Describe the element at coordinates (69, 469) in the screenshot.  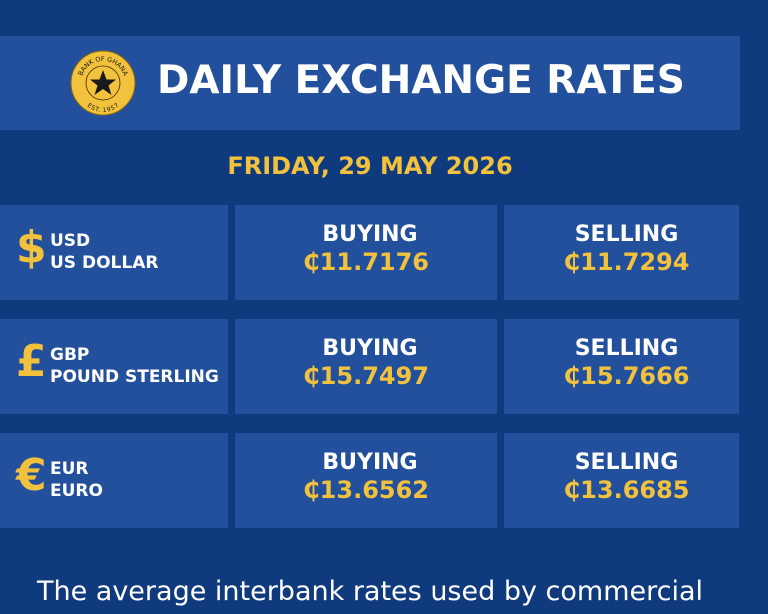
I see `currency-code: EUR` at that location.